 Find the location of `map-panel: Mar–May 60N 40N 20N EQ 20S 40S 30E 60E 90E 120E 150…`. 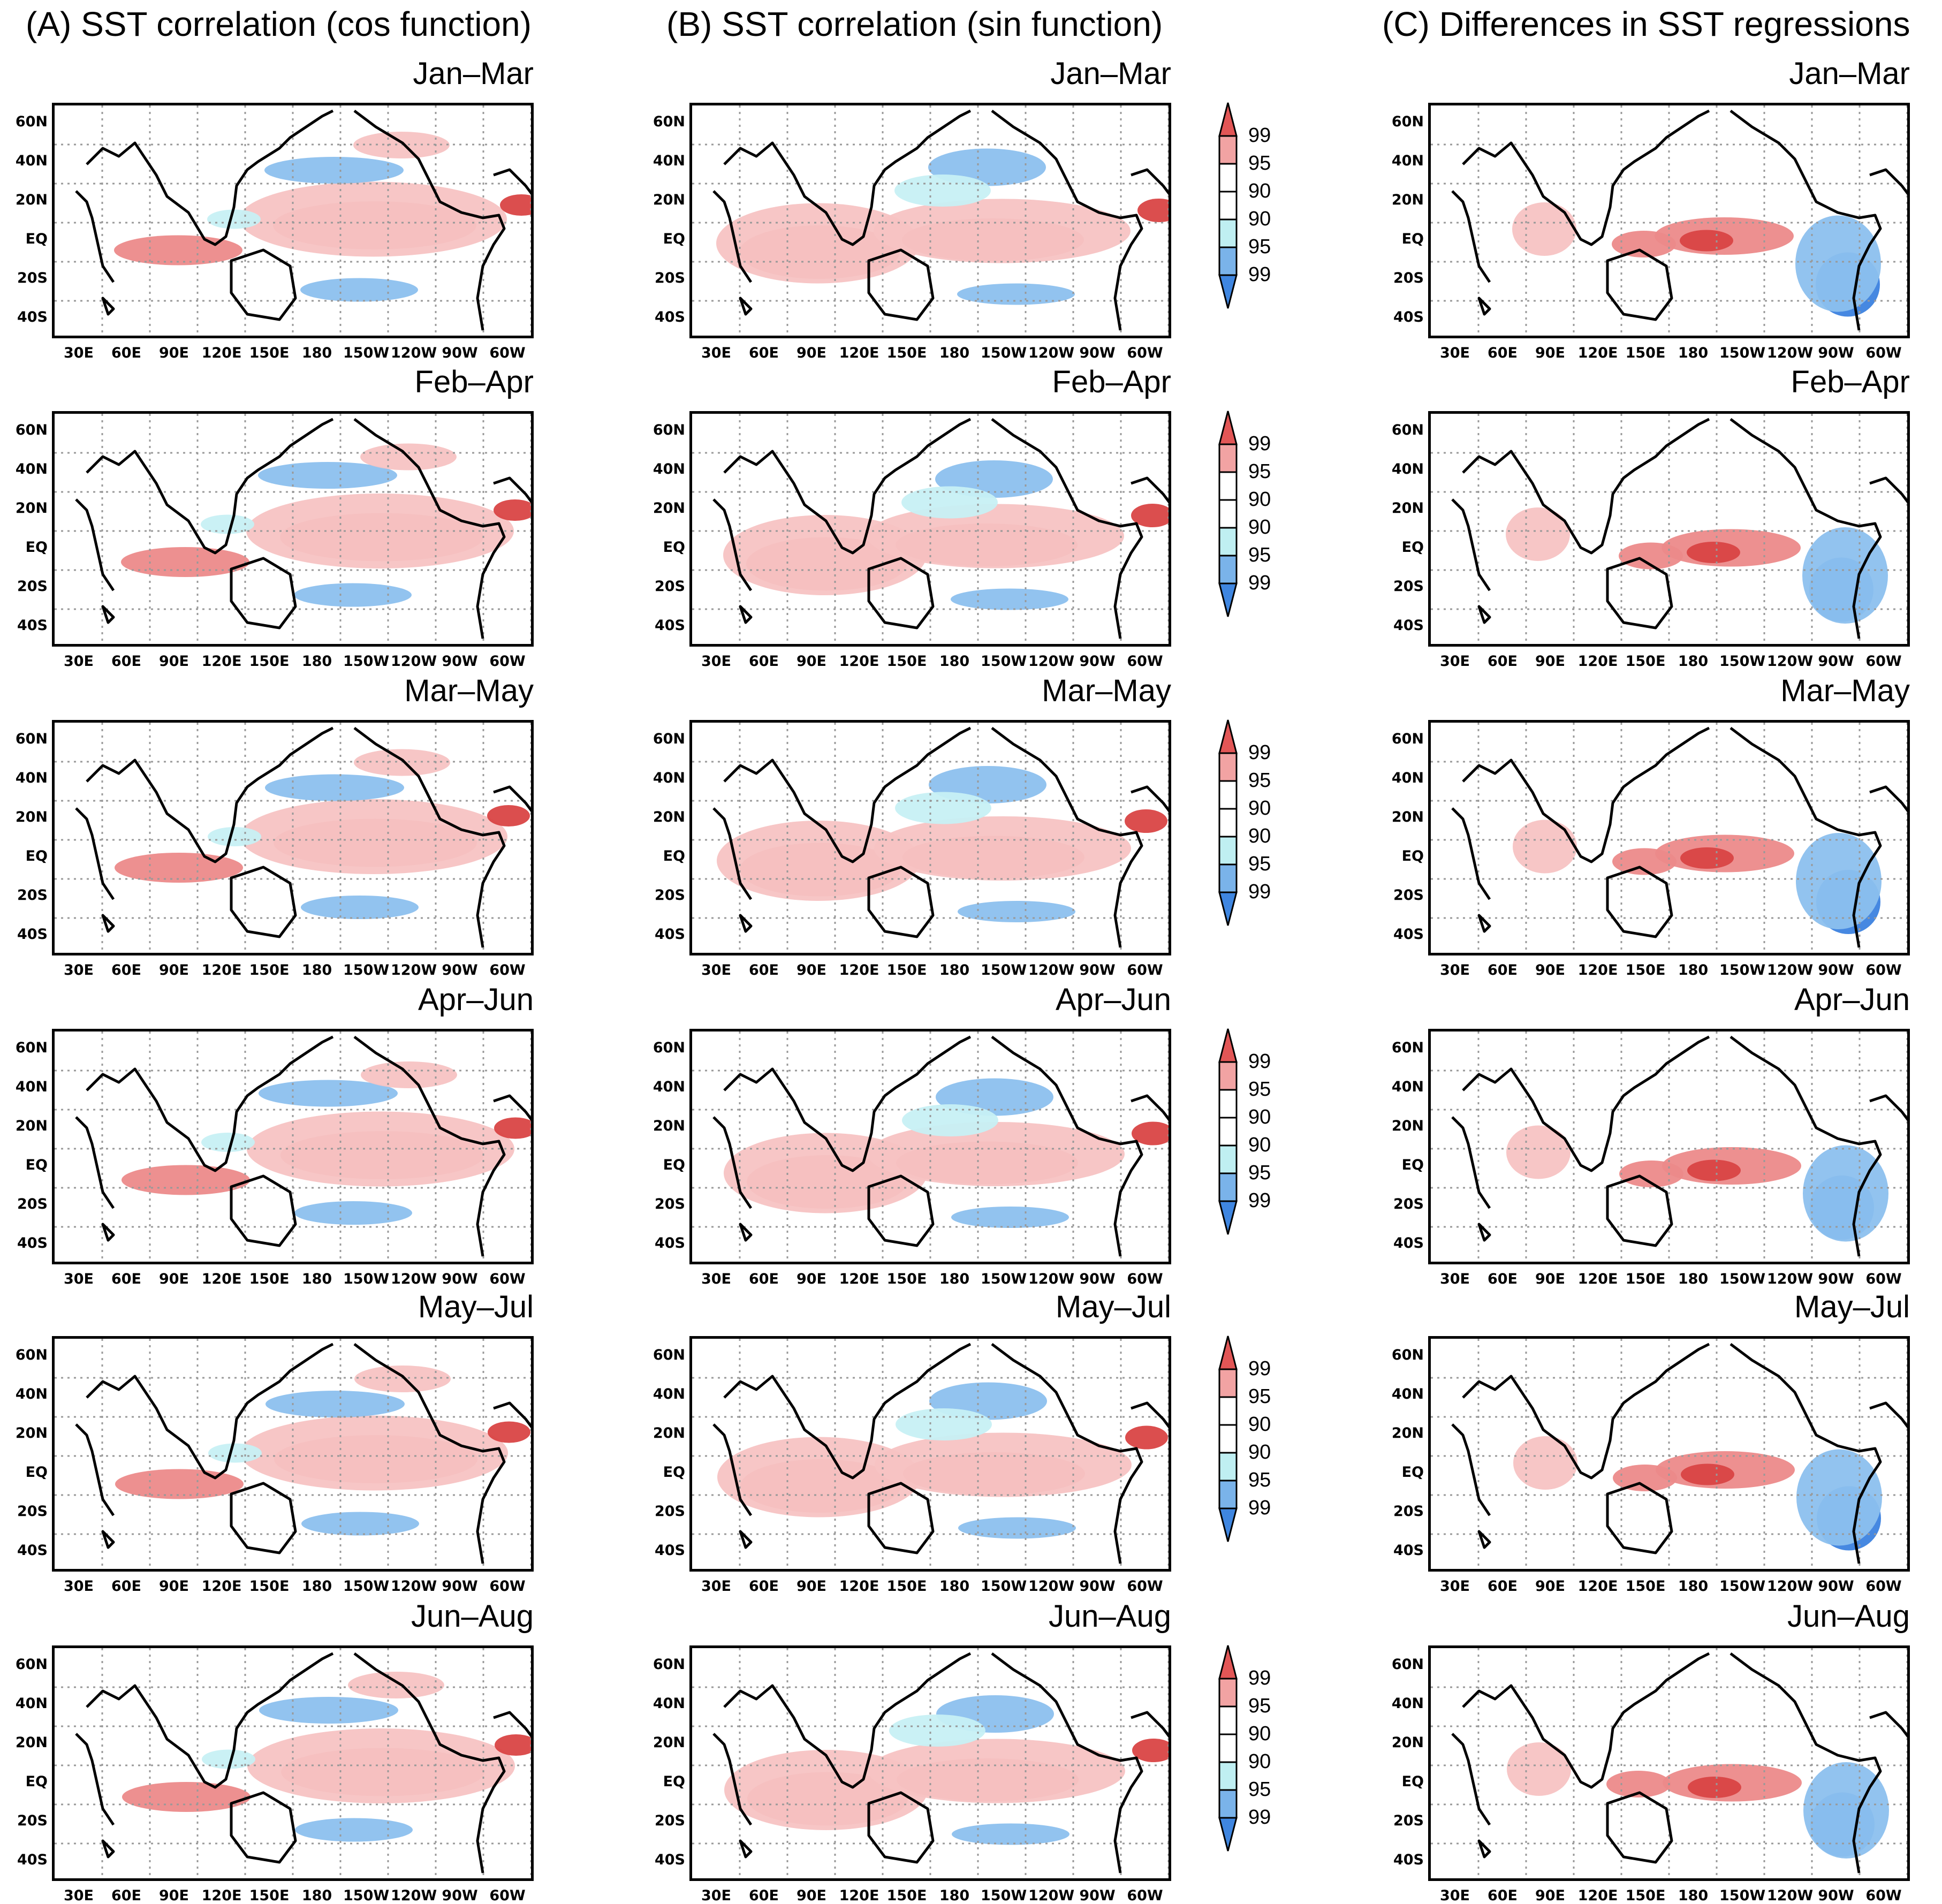

map-panel: Mar–May 60N 40N 20N EQ 20S 40S 30E 60E 90E 120E 150… is located at coordinates (275, 826).